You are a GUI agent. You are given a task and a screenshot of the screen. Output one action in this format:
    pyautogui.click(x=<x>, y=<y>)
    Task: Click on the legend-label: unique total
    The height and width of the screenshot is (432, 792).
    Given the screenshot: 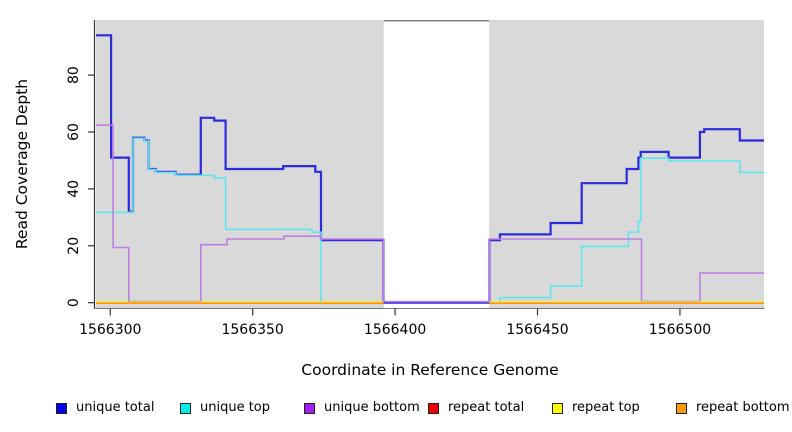 What is the action you would take?
    pyautogui.click(x=115, y=407)
    